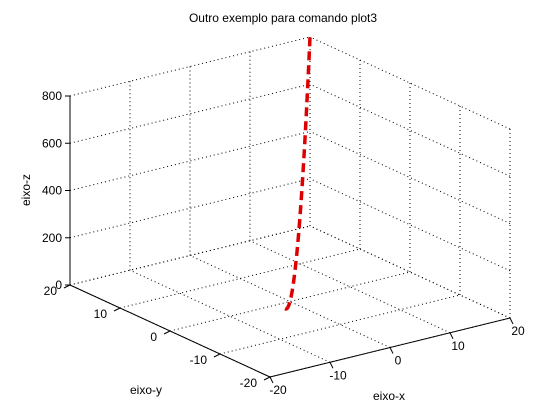 The height and width of the screenshot is (420, 560). I want to click on x-tick-label: 10, so click(458, 346).